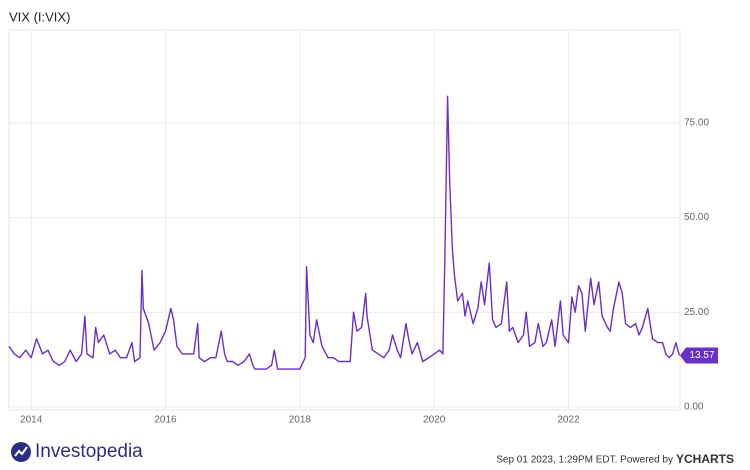 This screenshot has height=470, width=750. Describe the element at coordinates (696, 122) in the screenshot. I see `y-tick-label: 75.00` at that location.